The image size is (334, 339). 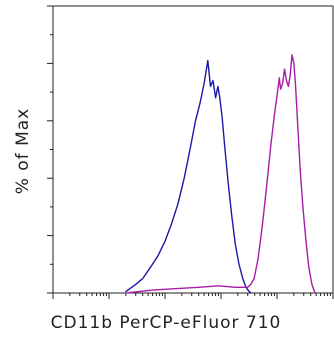 I want to click on y-axis-label: % of Max, so click(x=23, y=151).